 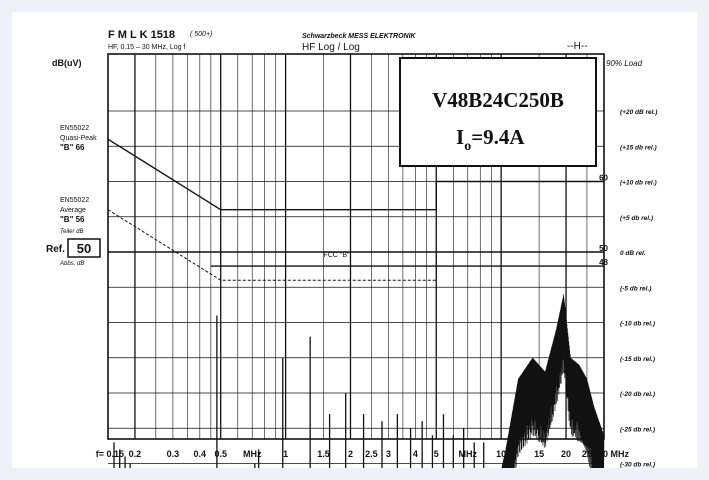 I want to click on x-tick-label: 0.3, so click(x=173, y=454).